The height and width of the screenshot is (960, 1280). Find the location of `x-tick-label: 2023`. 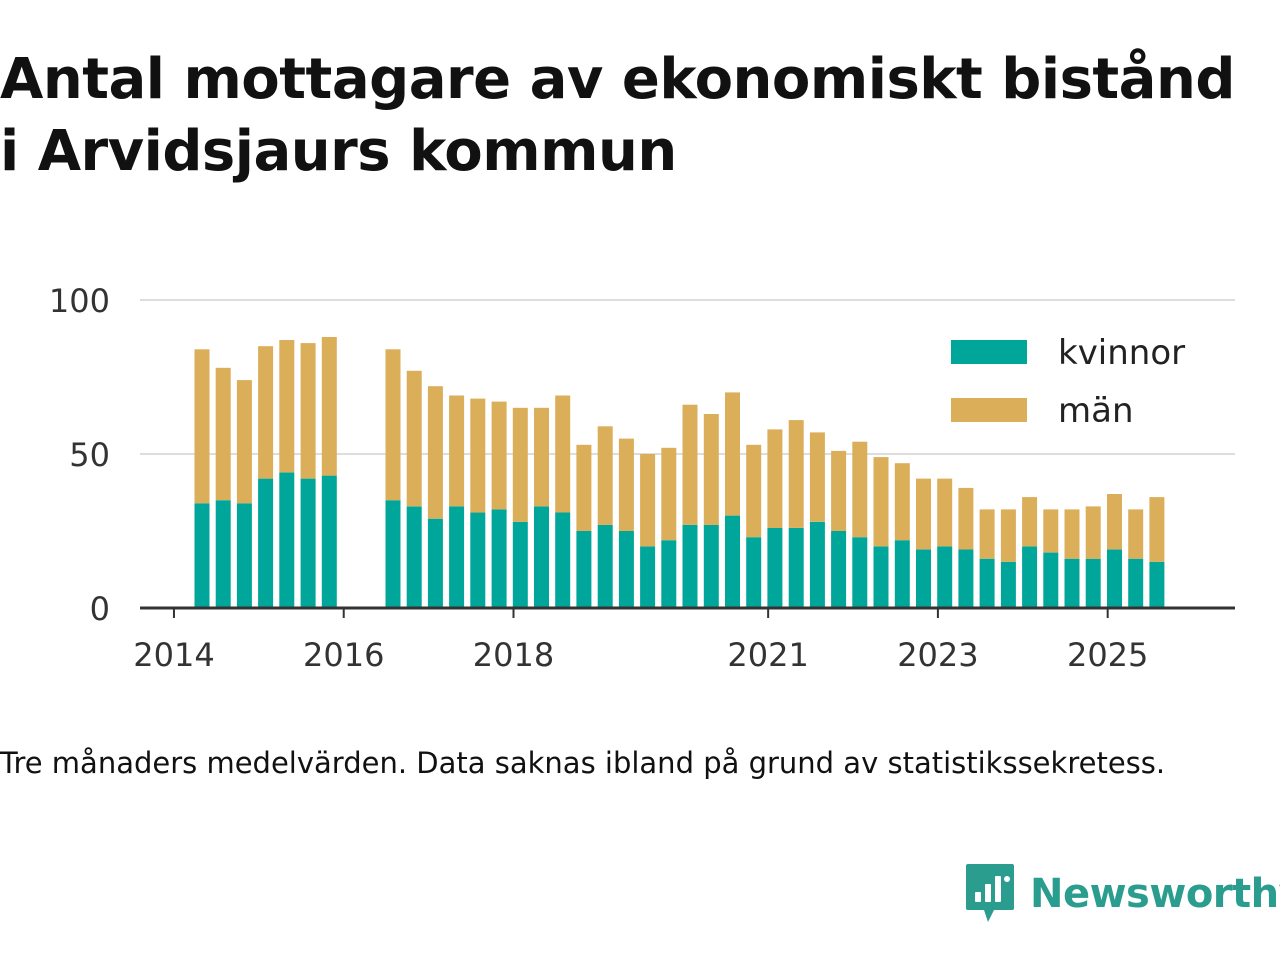

x-tick-label: 2023 is located at coordinates (937, 655).